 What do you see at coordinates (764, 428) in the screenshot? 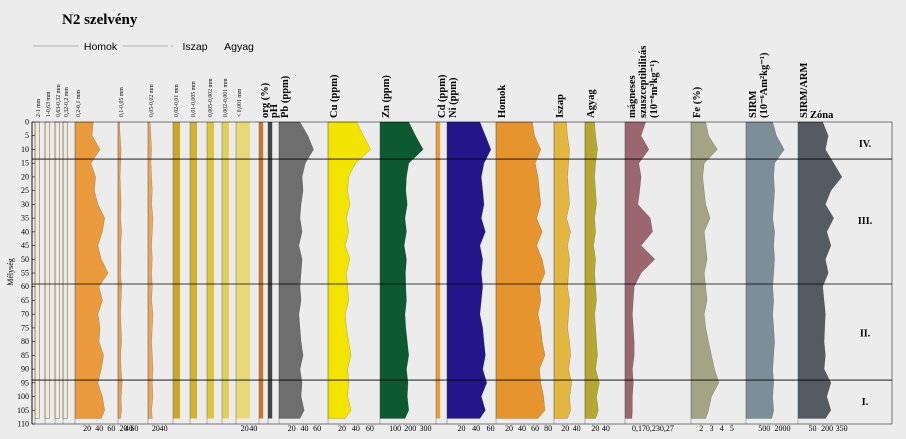
I see `x-tick-label: 500` at bounding box center [764, 428].